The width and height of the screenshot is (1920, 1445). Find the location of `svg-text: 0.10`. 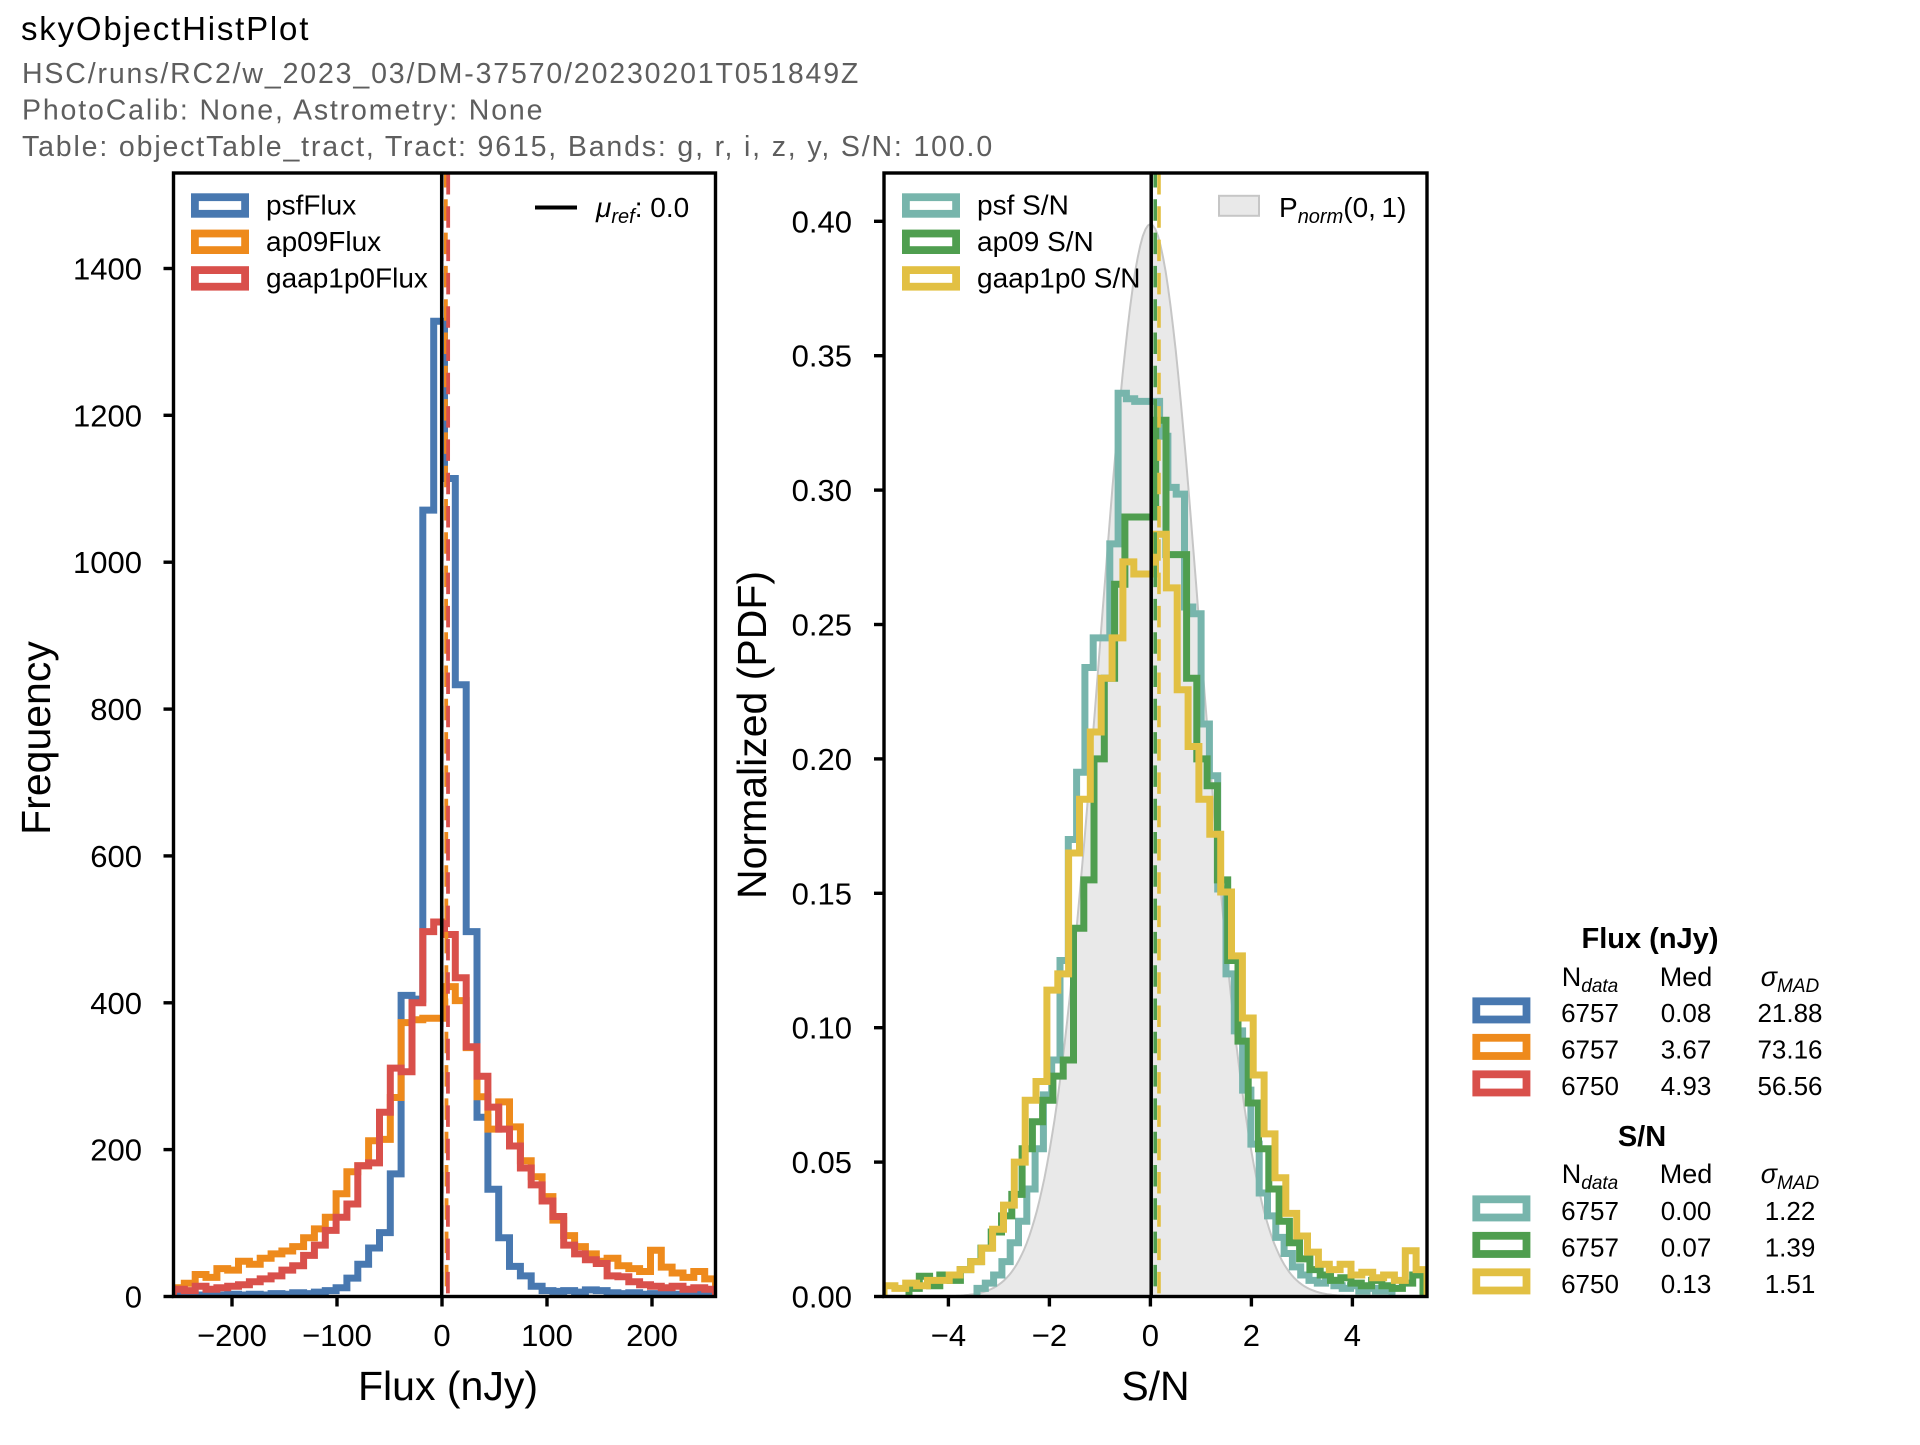

svg-text: 0.10 is located at coordinates (822, 1028).